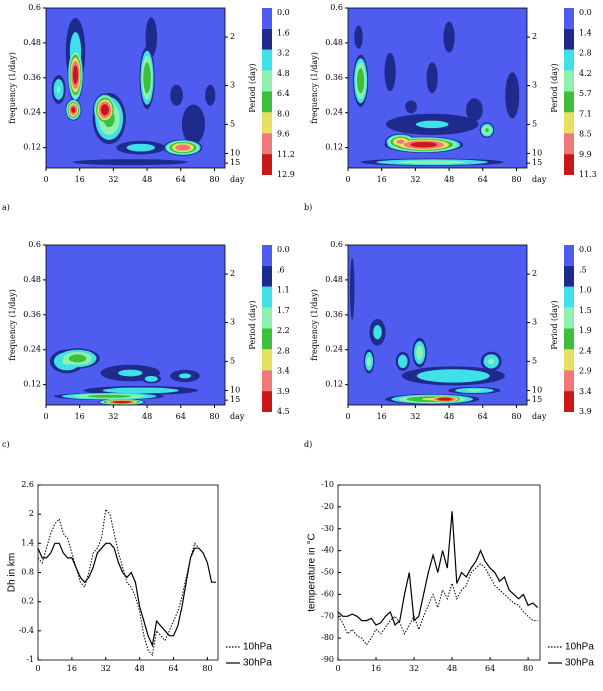  What do you see at coordinates (283, 32) in the screenshot?
I see `colorbar-label: 1.6` at bounding box center [283, 32].